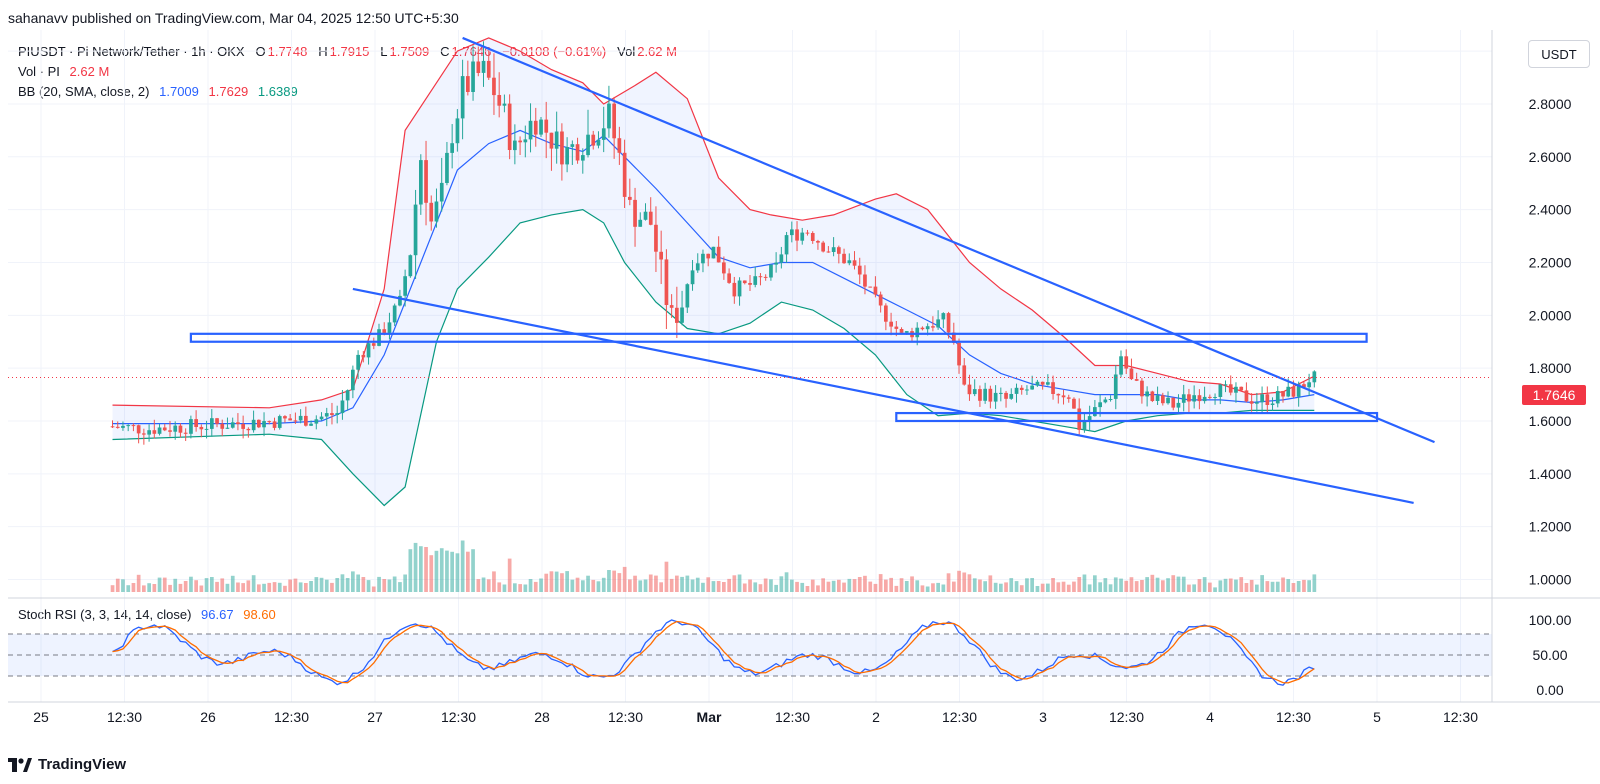  I want to click on vol-pi-value: 2.62 M, so click(89, 71).